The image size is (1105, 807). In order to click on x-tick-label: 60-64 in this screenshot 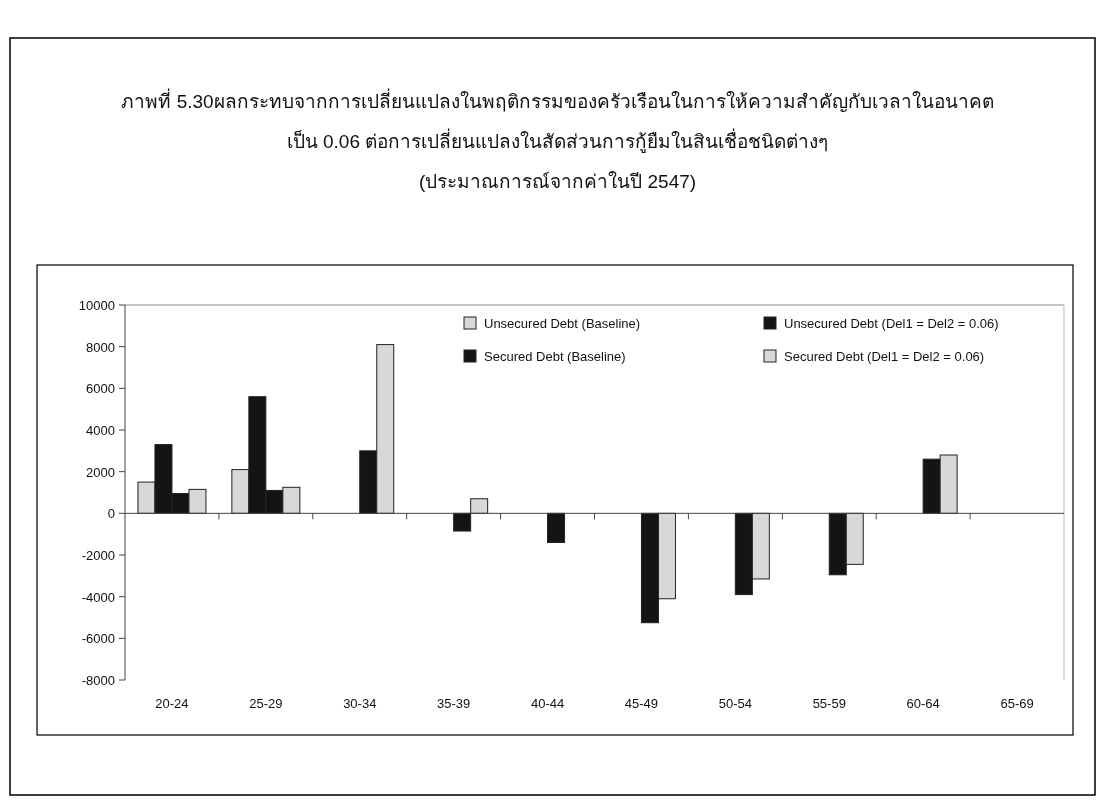, I will do `click(923, 703)`.